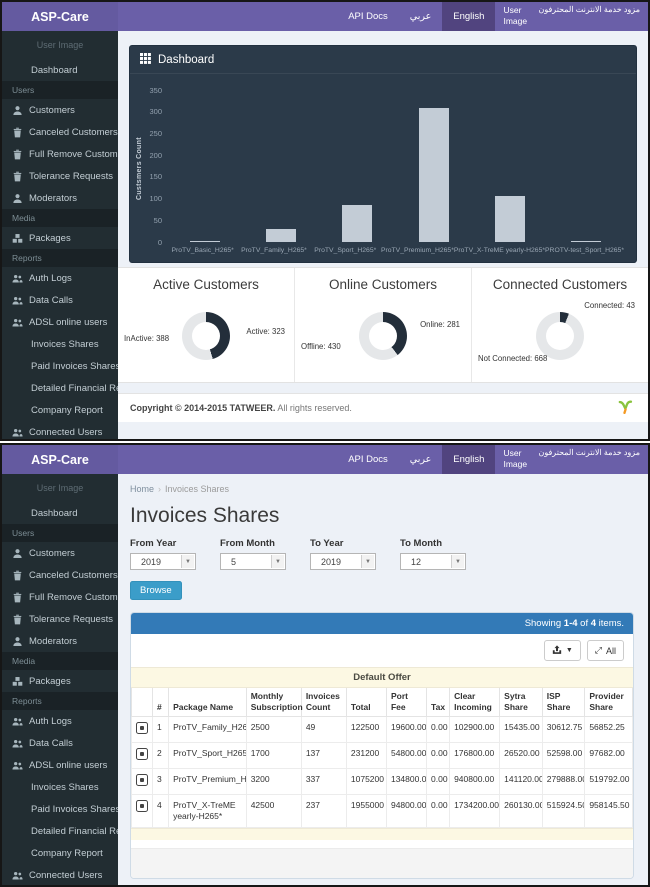  Describe the element at coordinates (383, 325) in the screenshot. I see `donut-online-customers: Online Customers Offline: 430 Online: 281` at that location.